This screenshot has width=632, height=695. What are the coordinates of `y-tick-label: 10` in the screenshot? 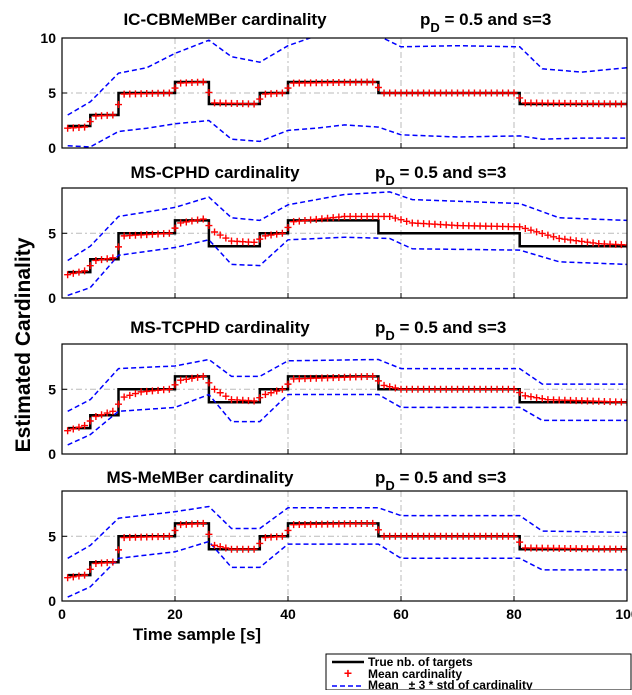 It's located at (48, 38).